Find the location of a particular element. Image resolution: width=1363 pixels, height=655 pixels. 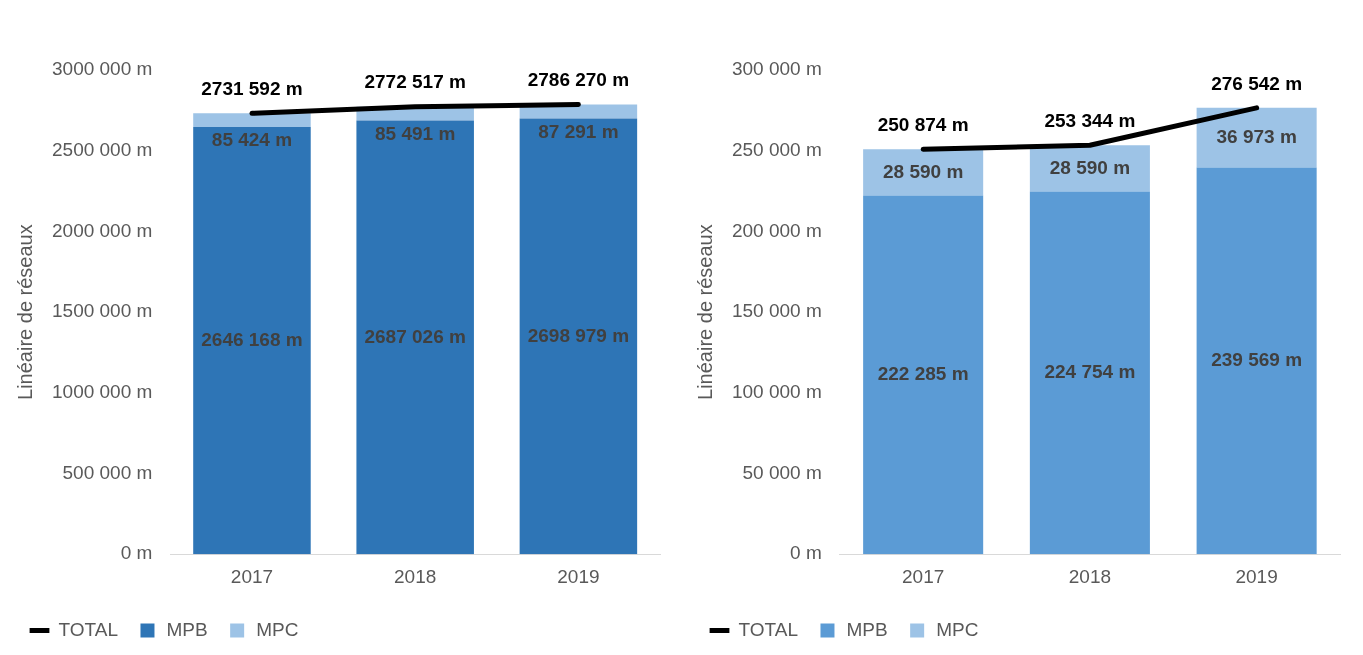

y-tick-label: 2000 000 m is located at coordinates (102, 230).